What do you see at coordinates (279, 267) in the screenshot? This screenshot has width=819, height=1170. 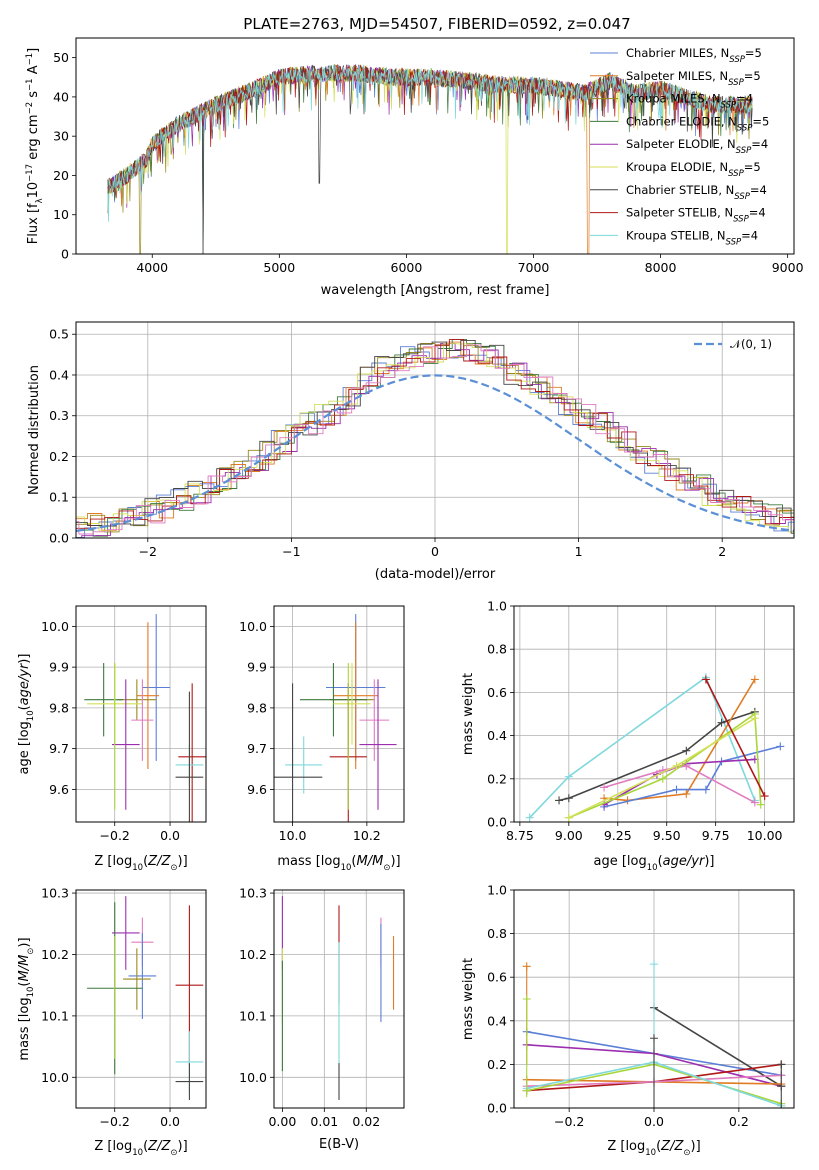 I see `x-tick-label: 5000` at bounding box center [279, 267].